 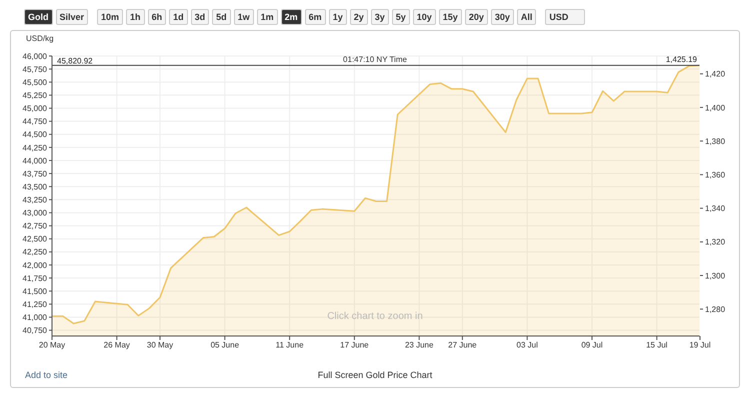 What do you see at coordinates (75, 61) in the screenshot?
I see `ref-line-label: 45,820.92` at bounding box center [75, 61].